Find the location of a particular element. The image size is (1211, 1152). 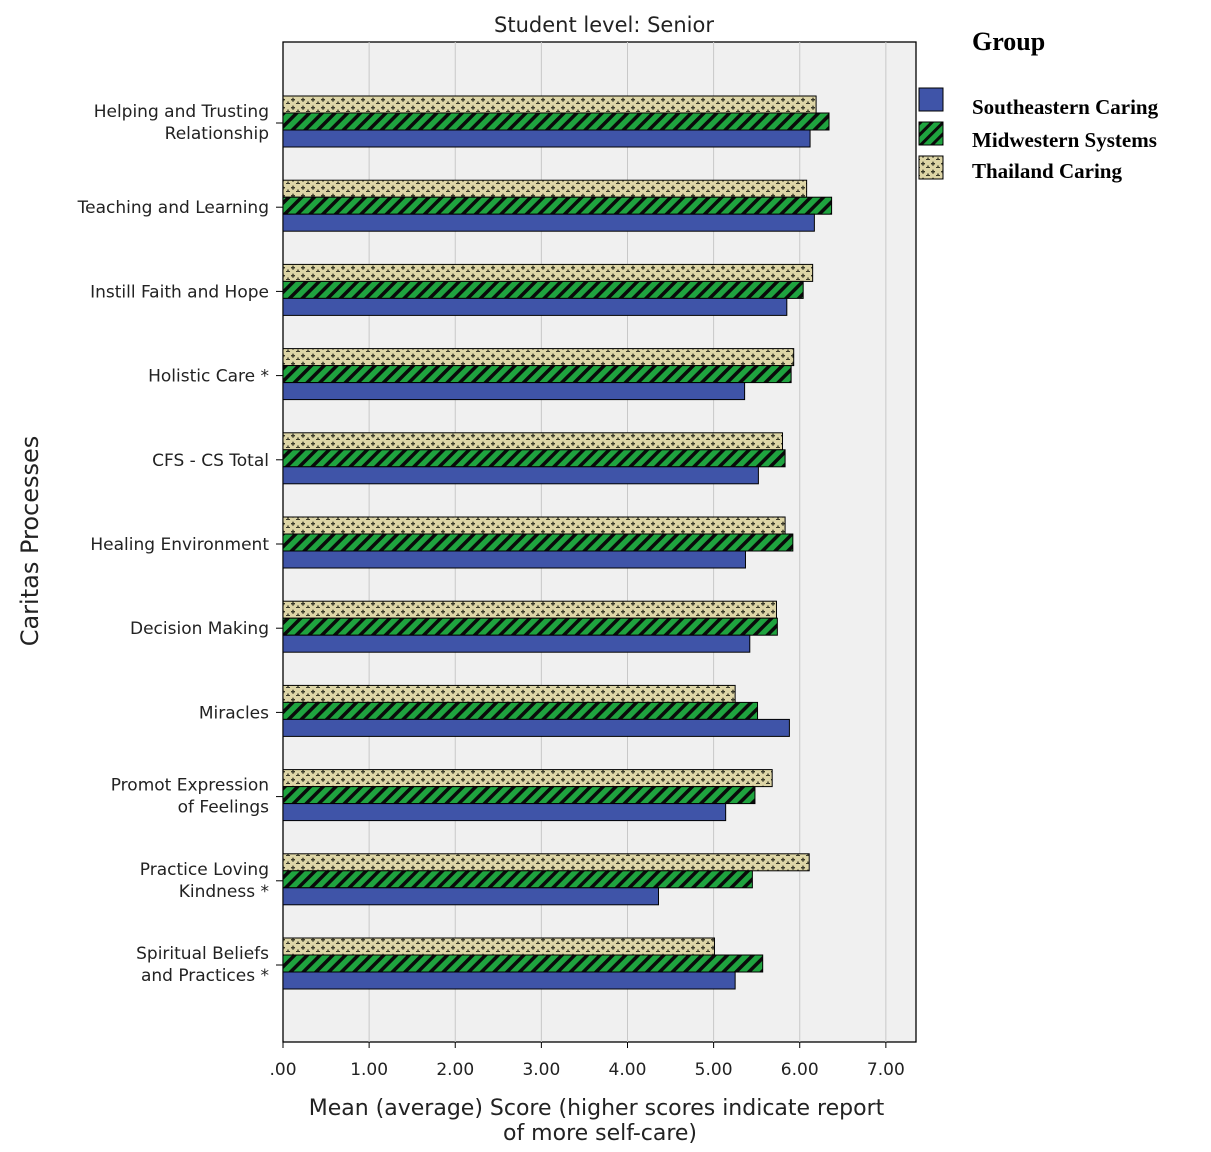

category-label: CFS - CS Total is located at coordinates (210, 461).